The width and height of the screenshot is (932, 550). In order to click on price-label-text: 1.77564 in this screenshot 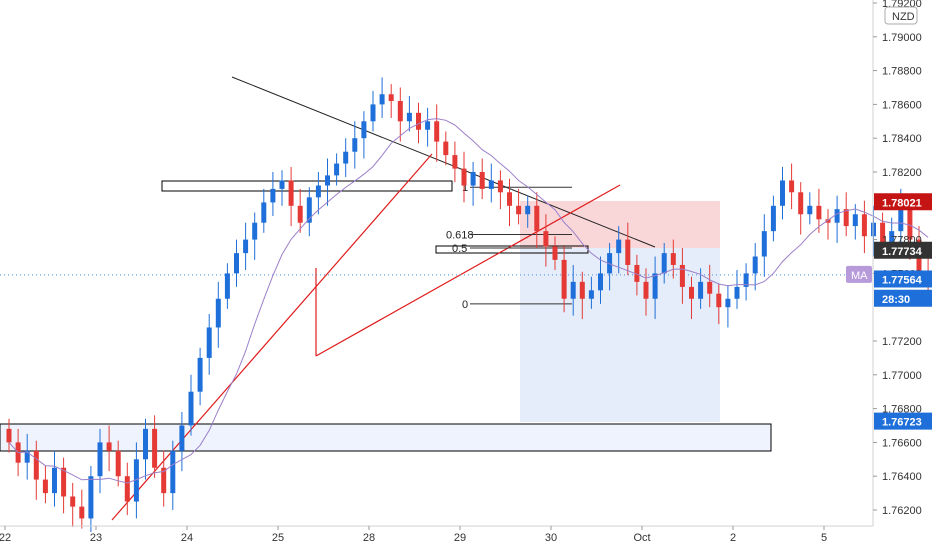, I will do `click(902, 280)`.